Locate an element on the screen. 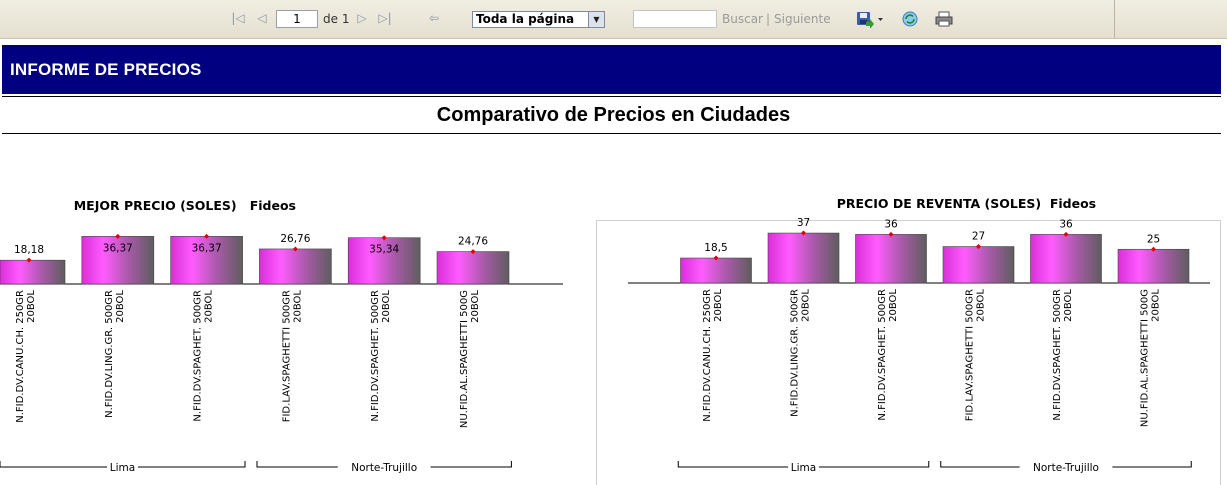  first-page-icon: |◁ is located at coordinates (238, 18).